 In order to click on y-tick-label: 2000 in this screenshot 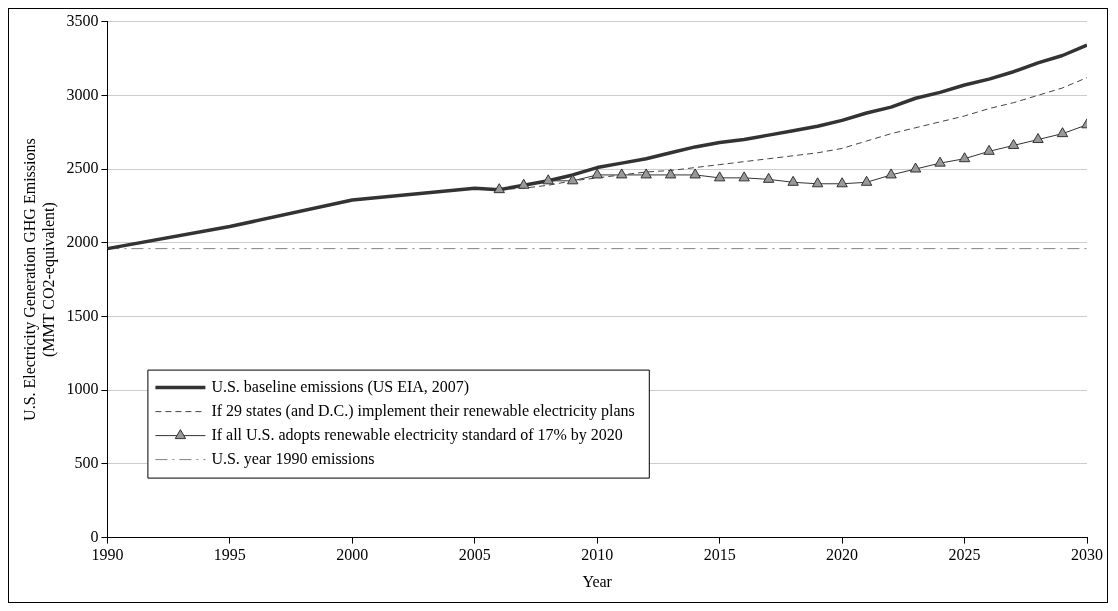, I will do `click(82, 241)`.